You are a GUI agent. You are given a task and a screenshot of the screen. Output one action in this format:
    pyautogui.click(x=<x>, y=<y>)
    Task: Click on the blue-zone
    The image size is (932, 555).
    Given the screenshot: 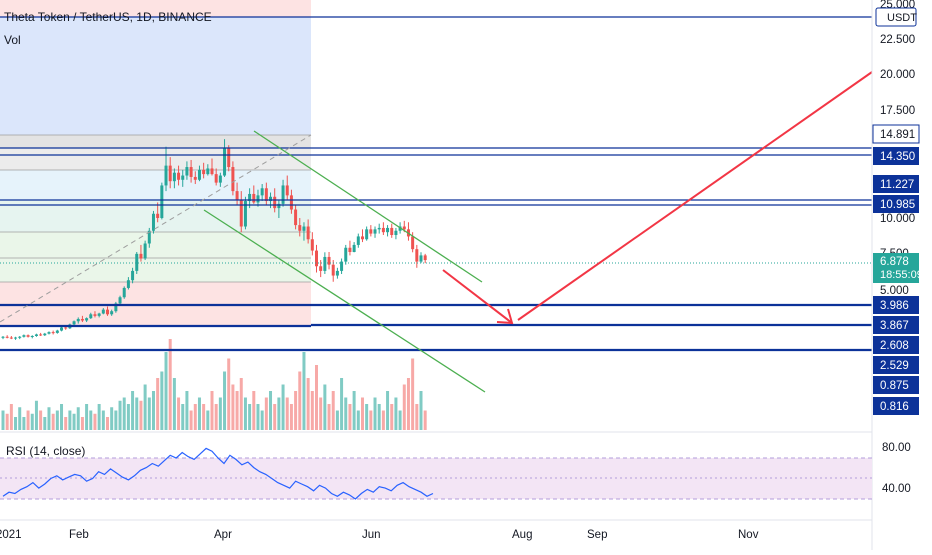 What is the action you would take?
    pyautogui.click(x=155, y=67)
    